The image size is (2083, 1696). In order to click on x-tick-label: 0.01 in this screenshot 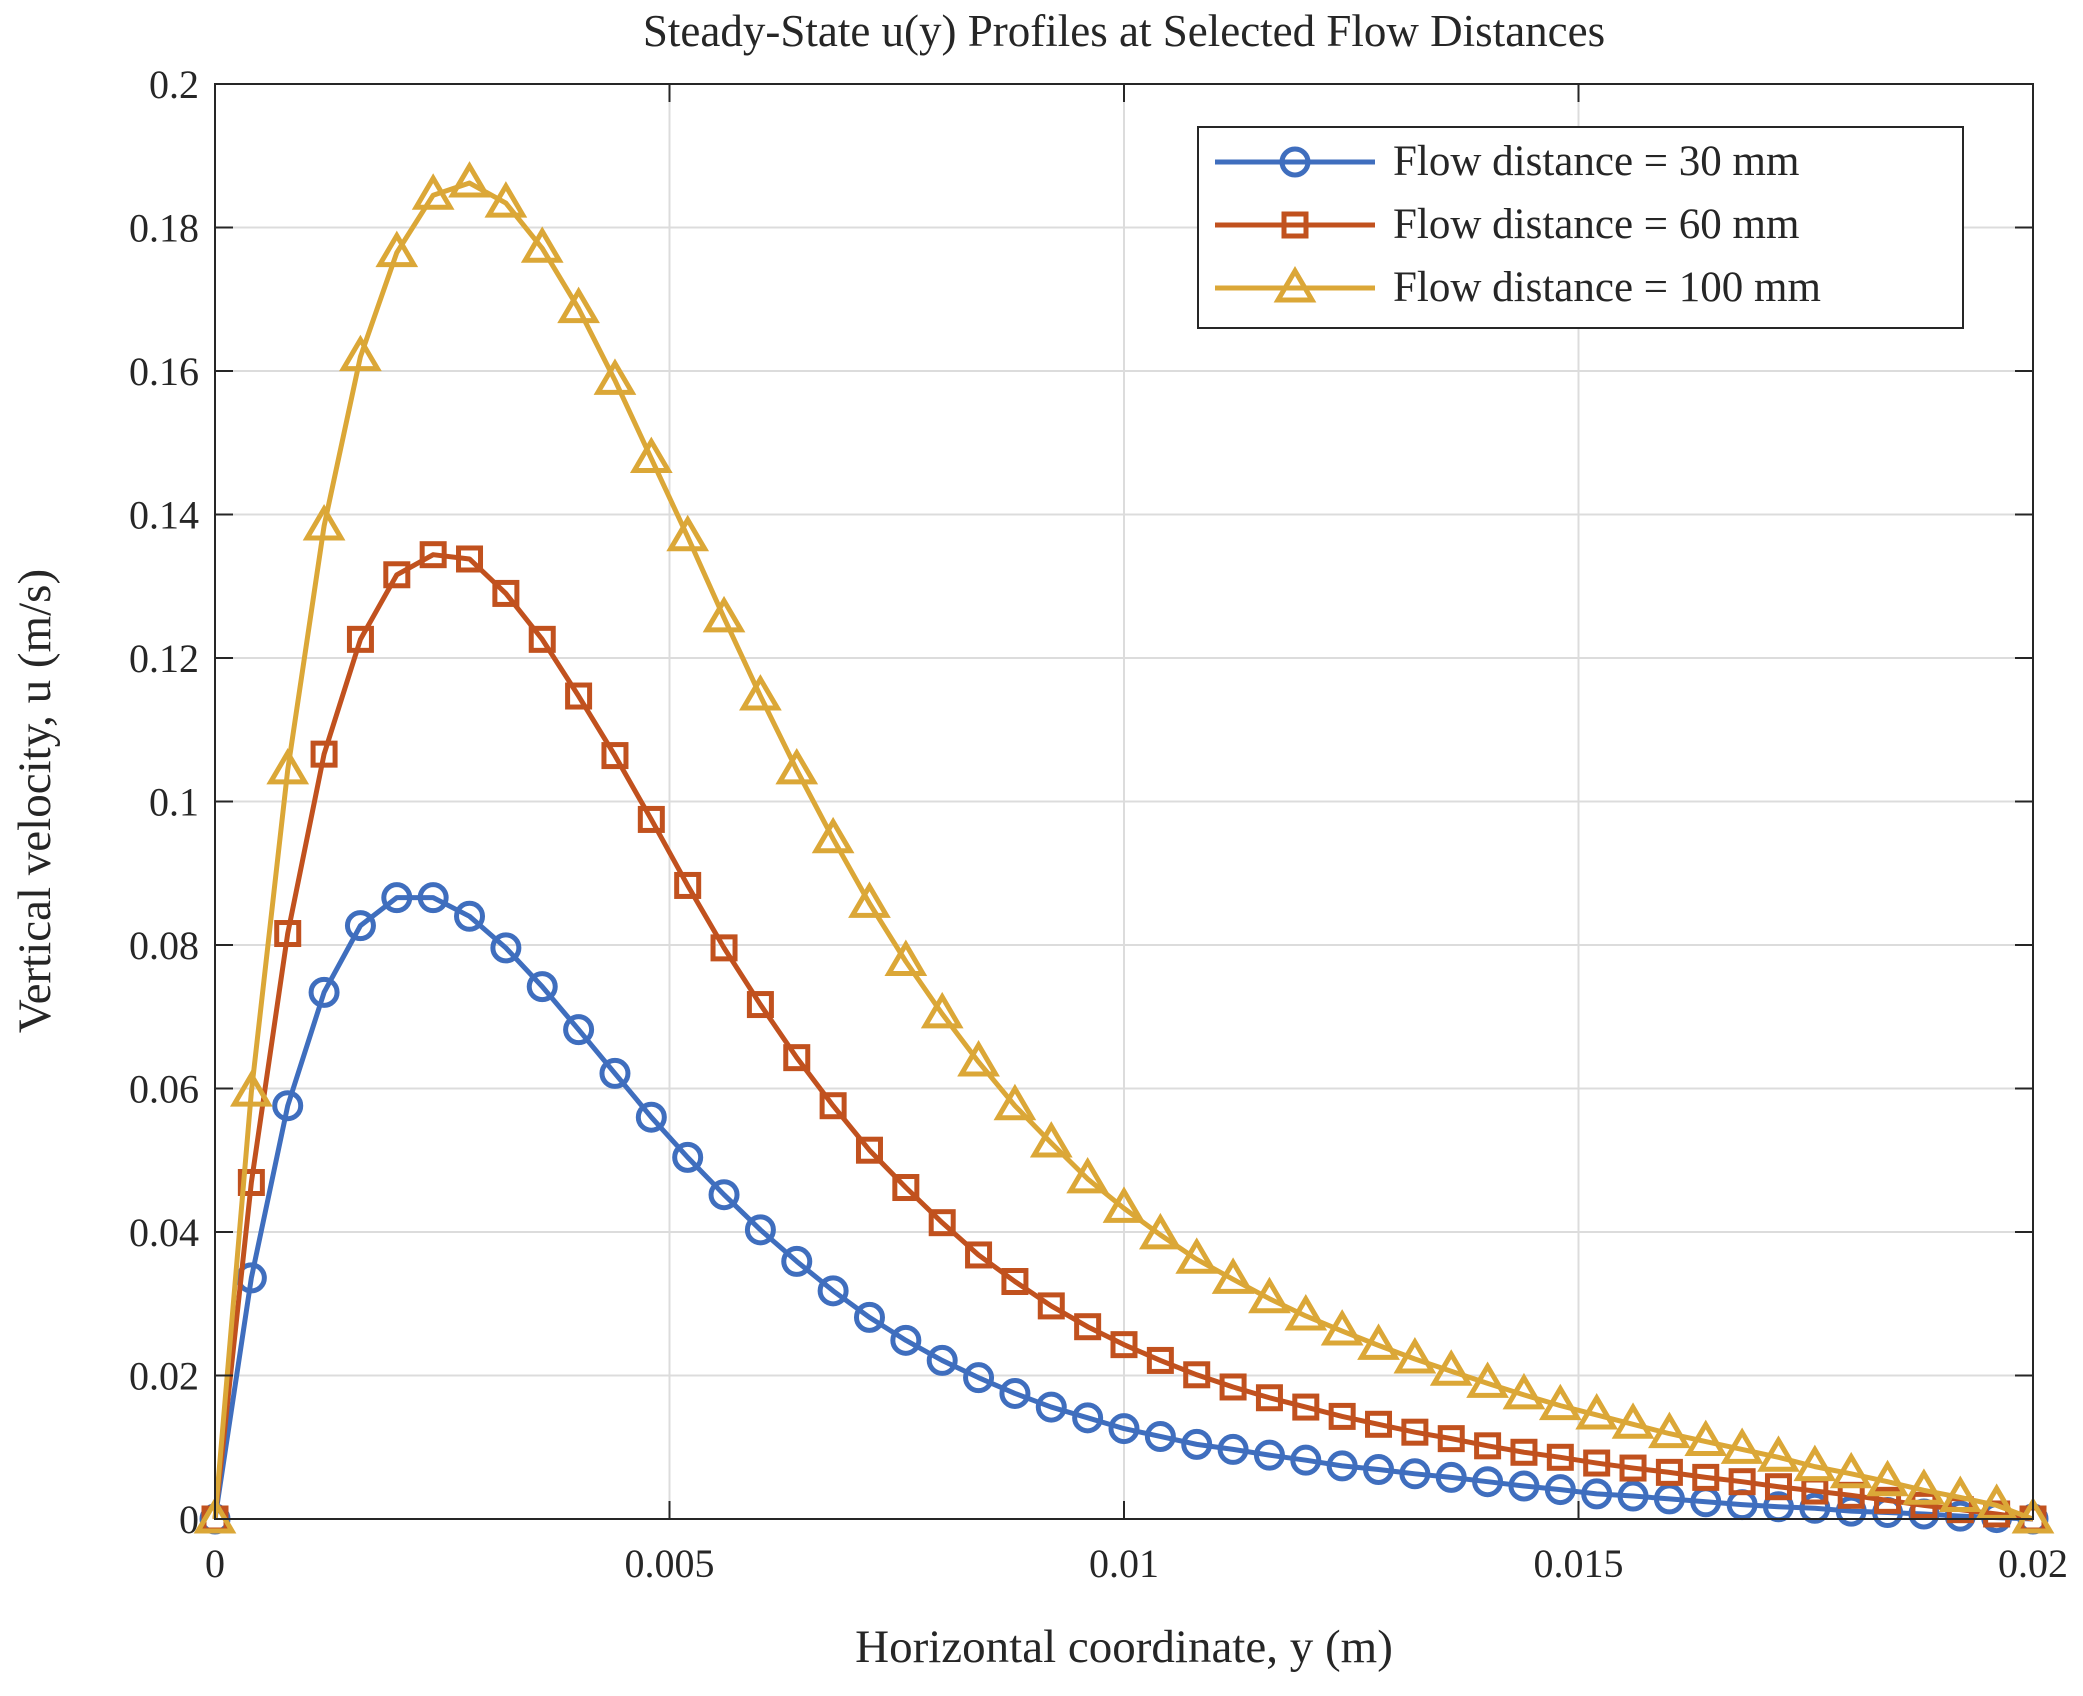, I will do `click(1124, 1563)`.